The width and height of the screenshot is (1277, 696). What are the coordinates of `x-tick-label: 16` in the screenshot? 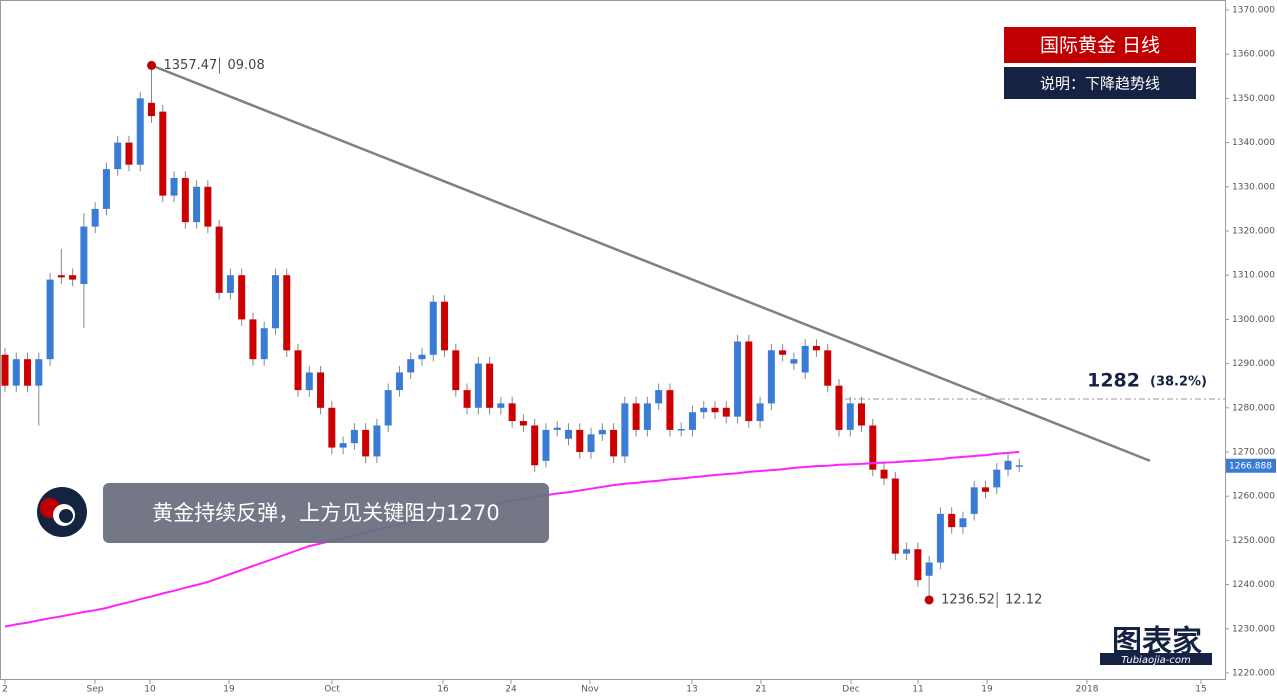 It's located at (443, 690).